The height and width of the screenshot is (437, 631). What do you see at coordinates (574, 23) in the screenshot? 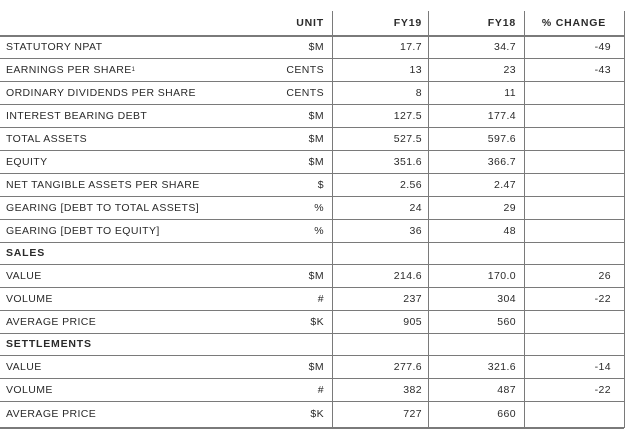
I see `header-change: % CHANGE` at bounding box center [574, 23].